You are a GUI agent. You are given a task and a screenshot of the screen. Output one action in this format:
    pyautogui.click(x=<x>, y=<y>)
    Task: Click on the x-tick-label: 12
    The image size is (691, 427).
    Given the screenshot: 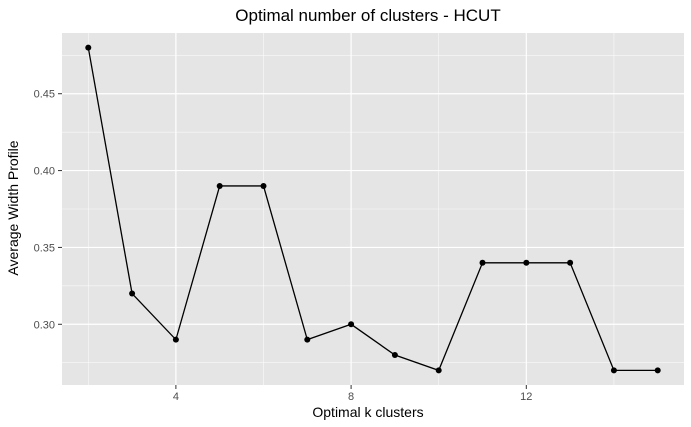 What is the action you would take?
    pyautogui.click(x=526, y=397)
    